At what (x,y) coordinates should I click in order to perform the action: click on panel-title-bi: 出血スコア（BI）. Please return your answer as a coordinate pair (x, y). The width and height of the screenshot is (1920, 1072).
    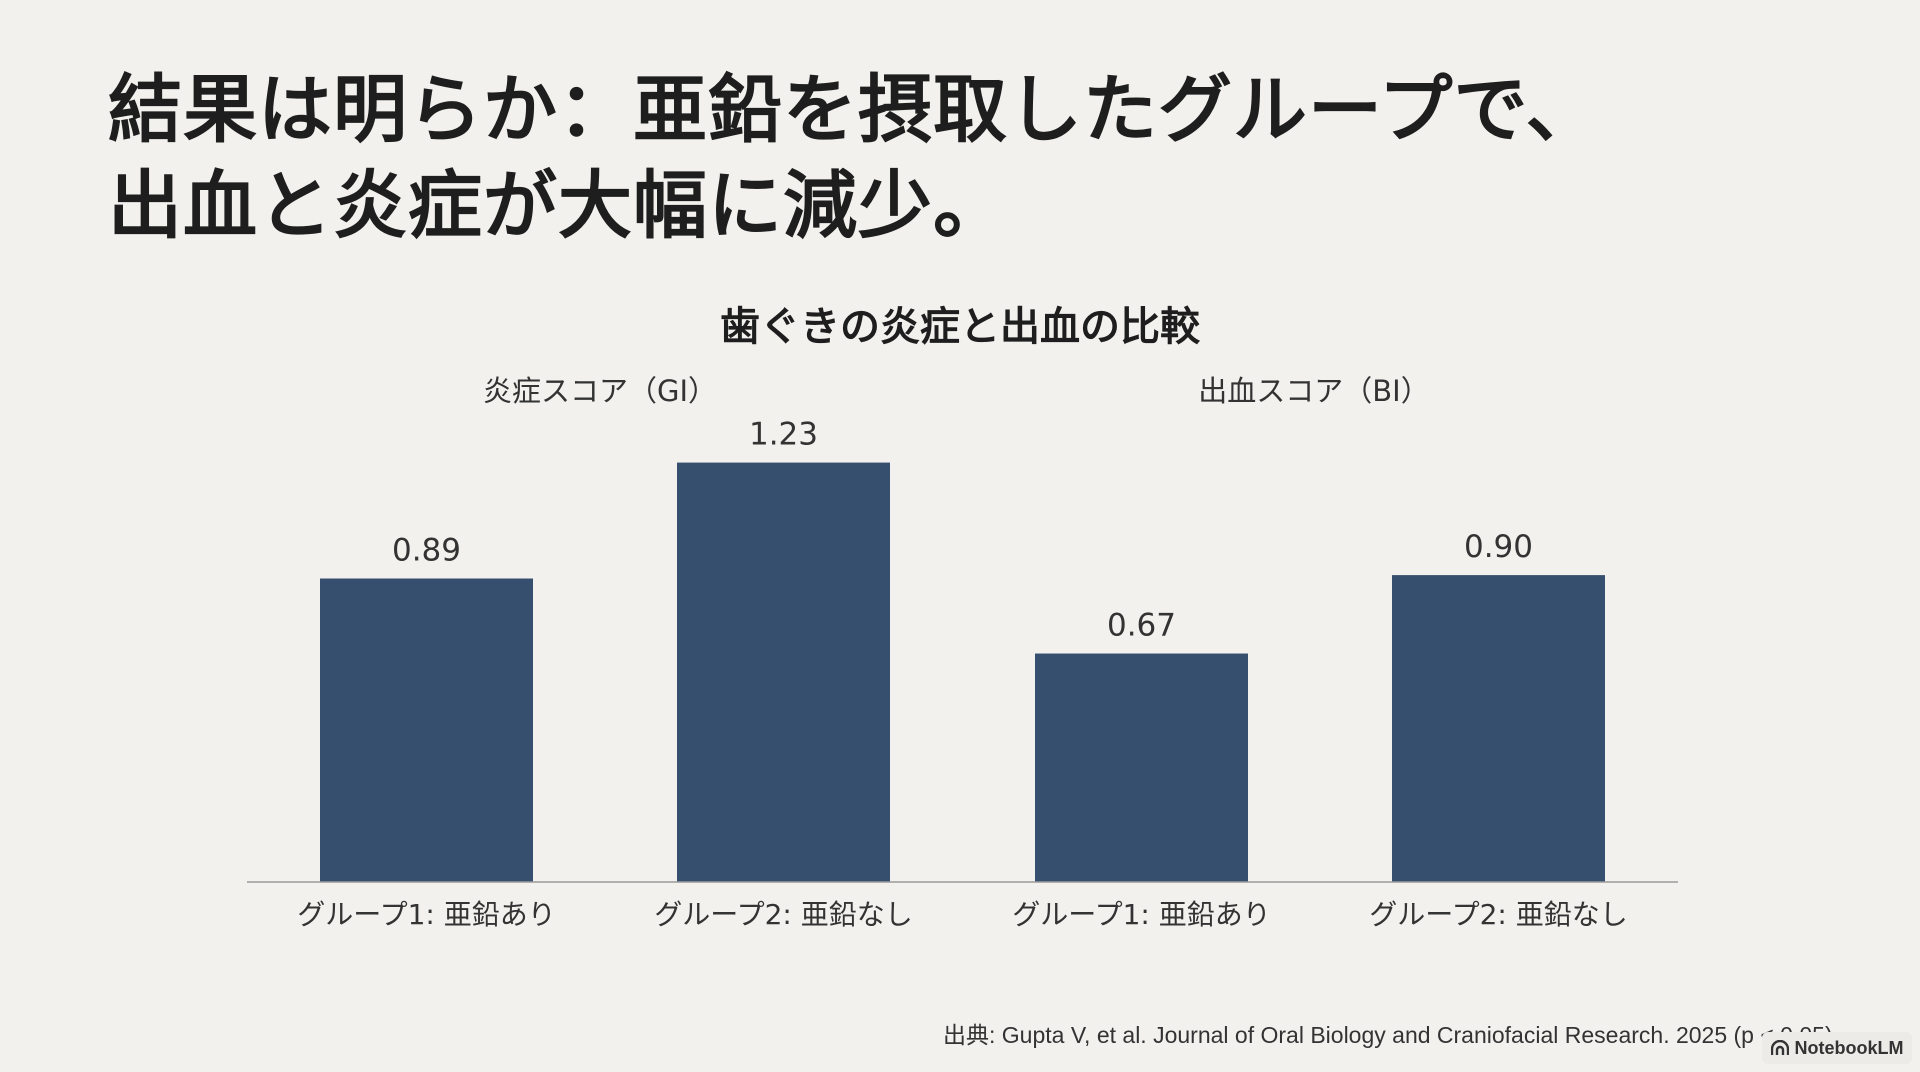
    Looking at the image, I should click on (1314, 391).